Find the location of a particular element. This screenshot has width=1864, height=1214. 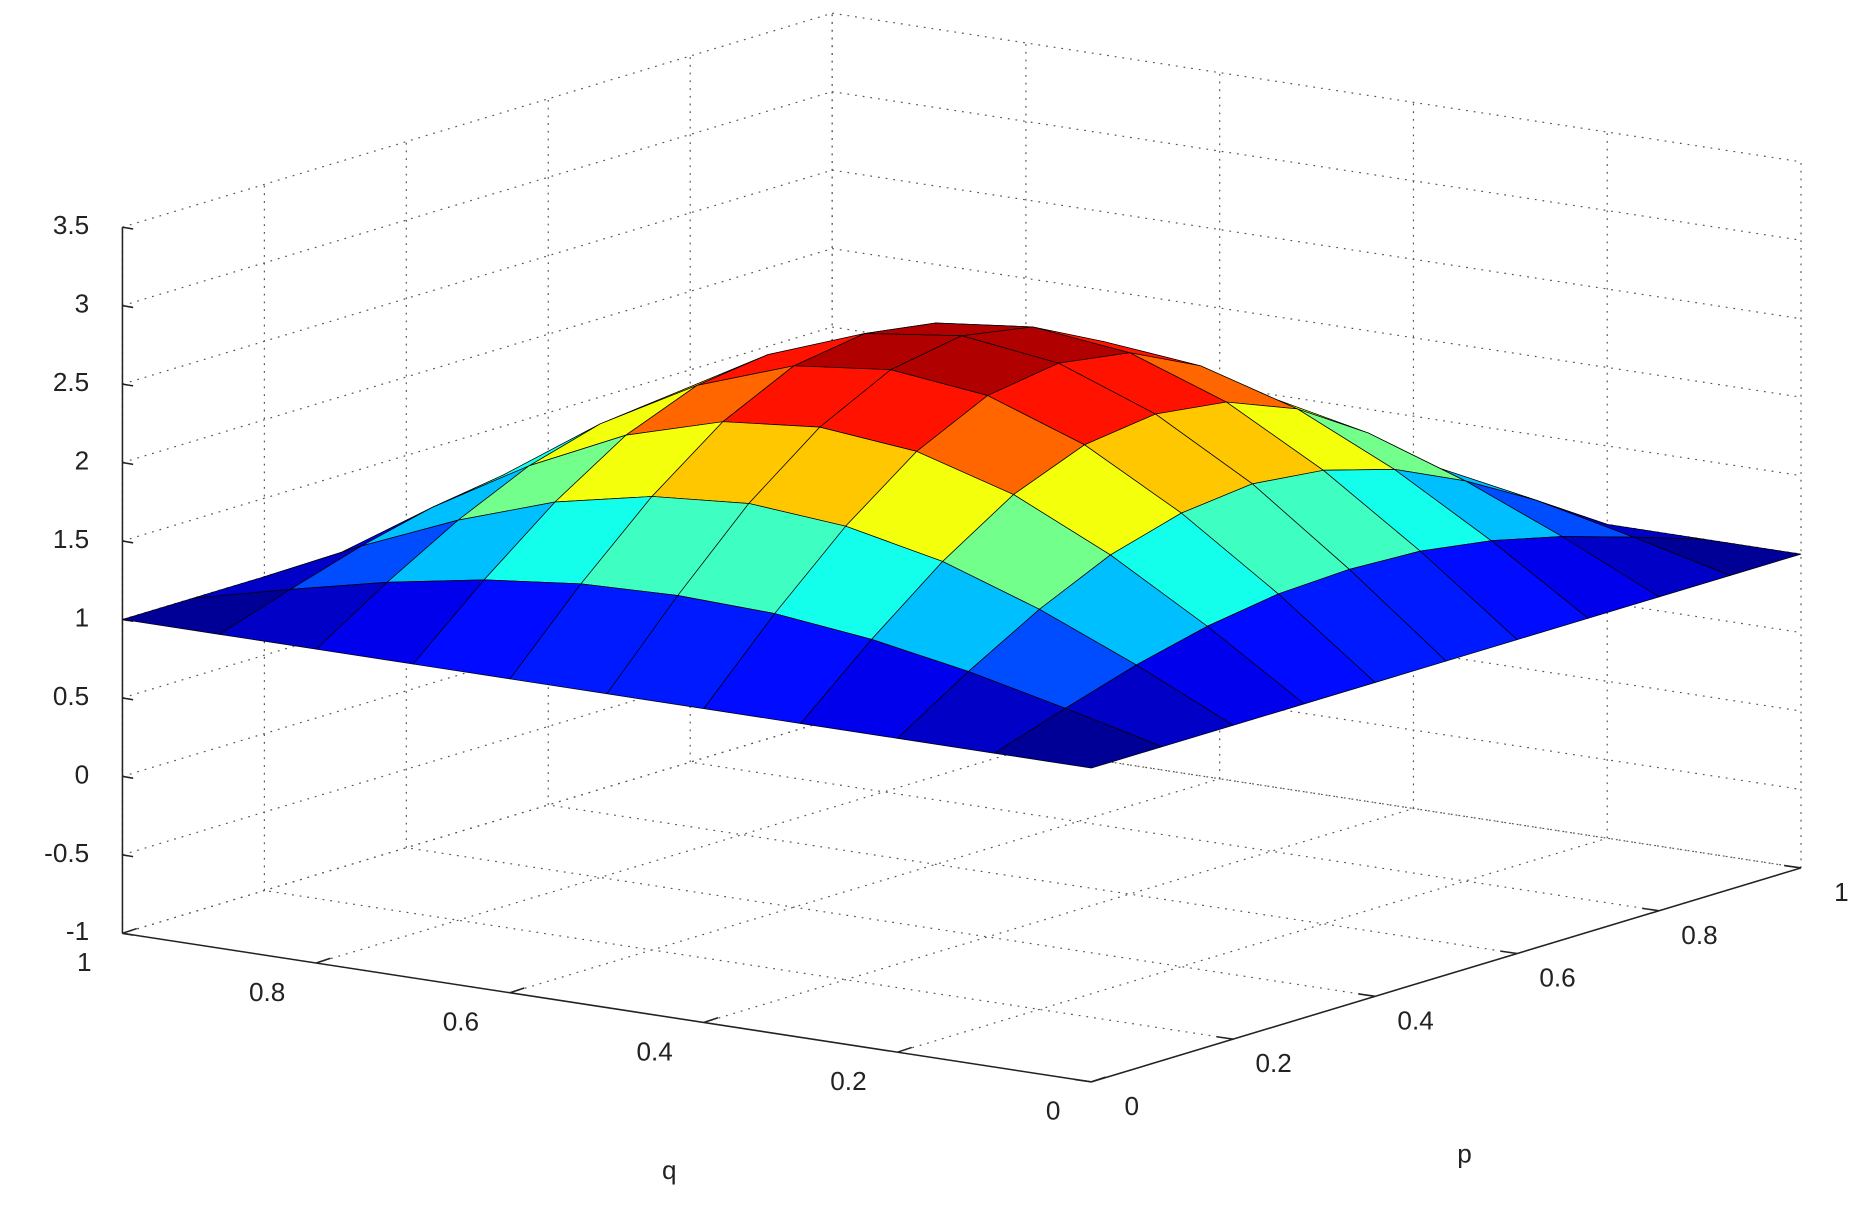

y-axis-label: q is located at coordinates (669, 1170).